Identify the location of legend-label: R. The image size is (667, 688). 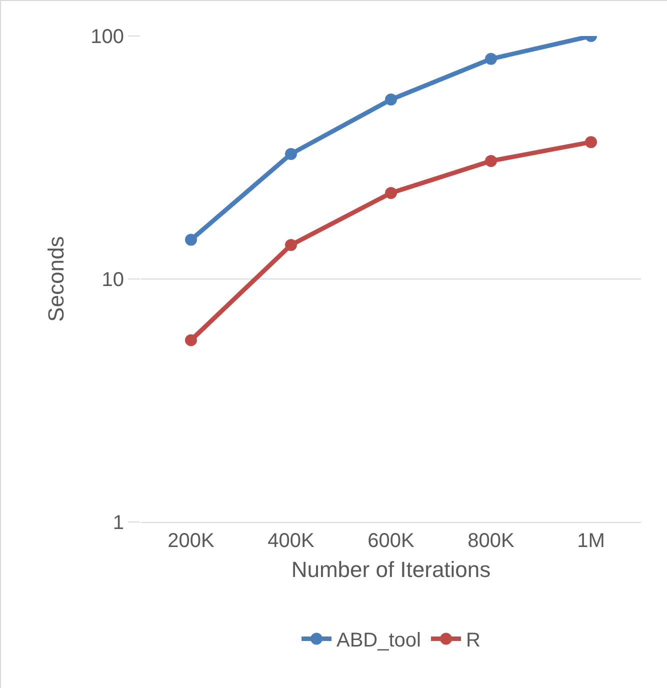
(473, 641).